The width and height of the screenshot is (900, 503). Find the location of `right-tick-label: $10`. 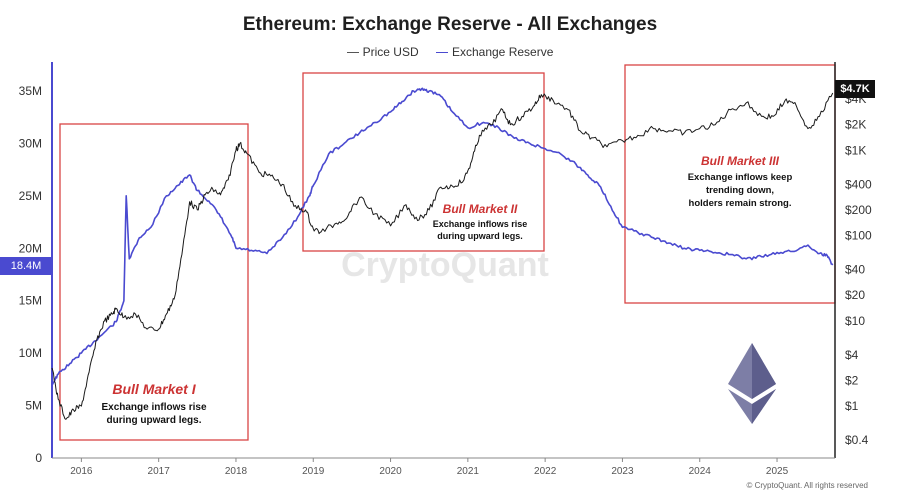

right-tick-label: $10 is located at coordinates (855, 321).